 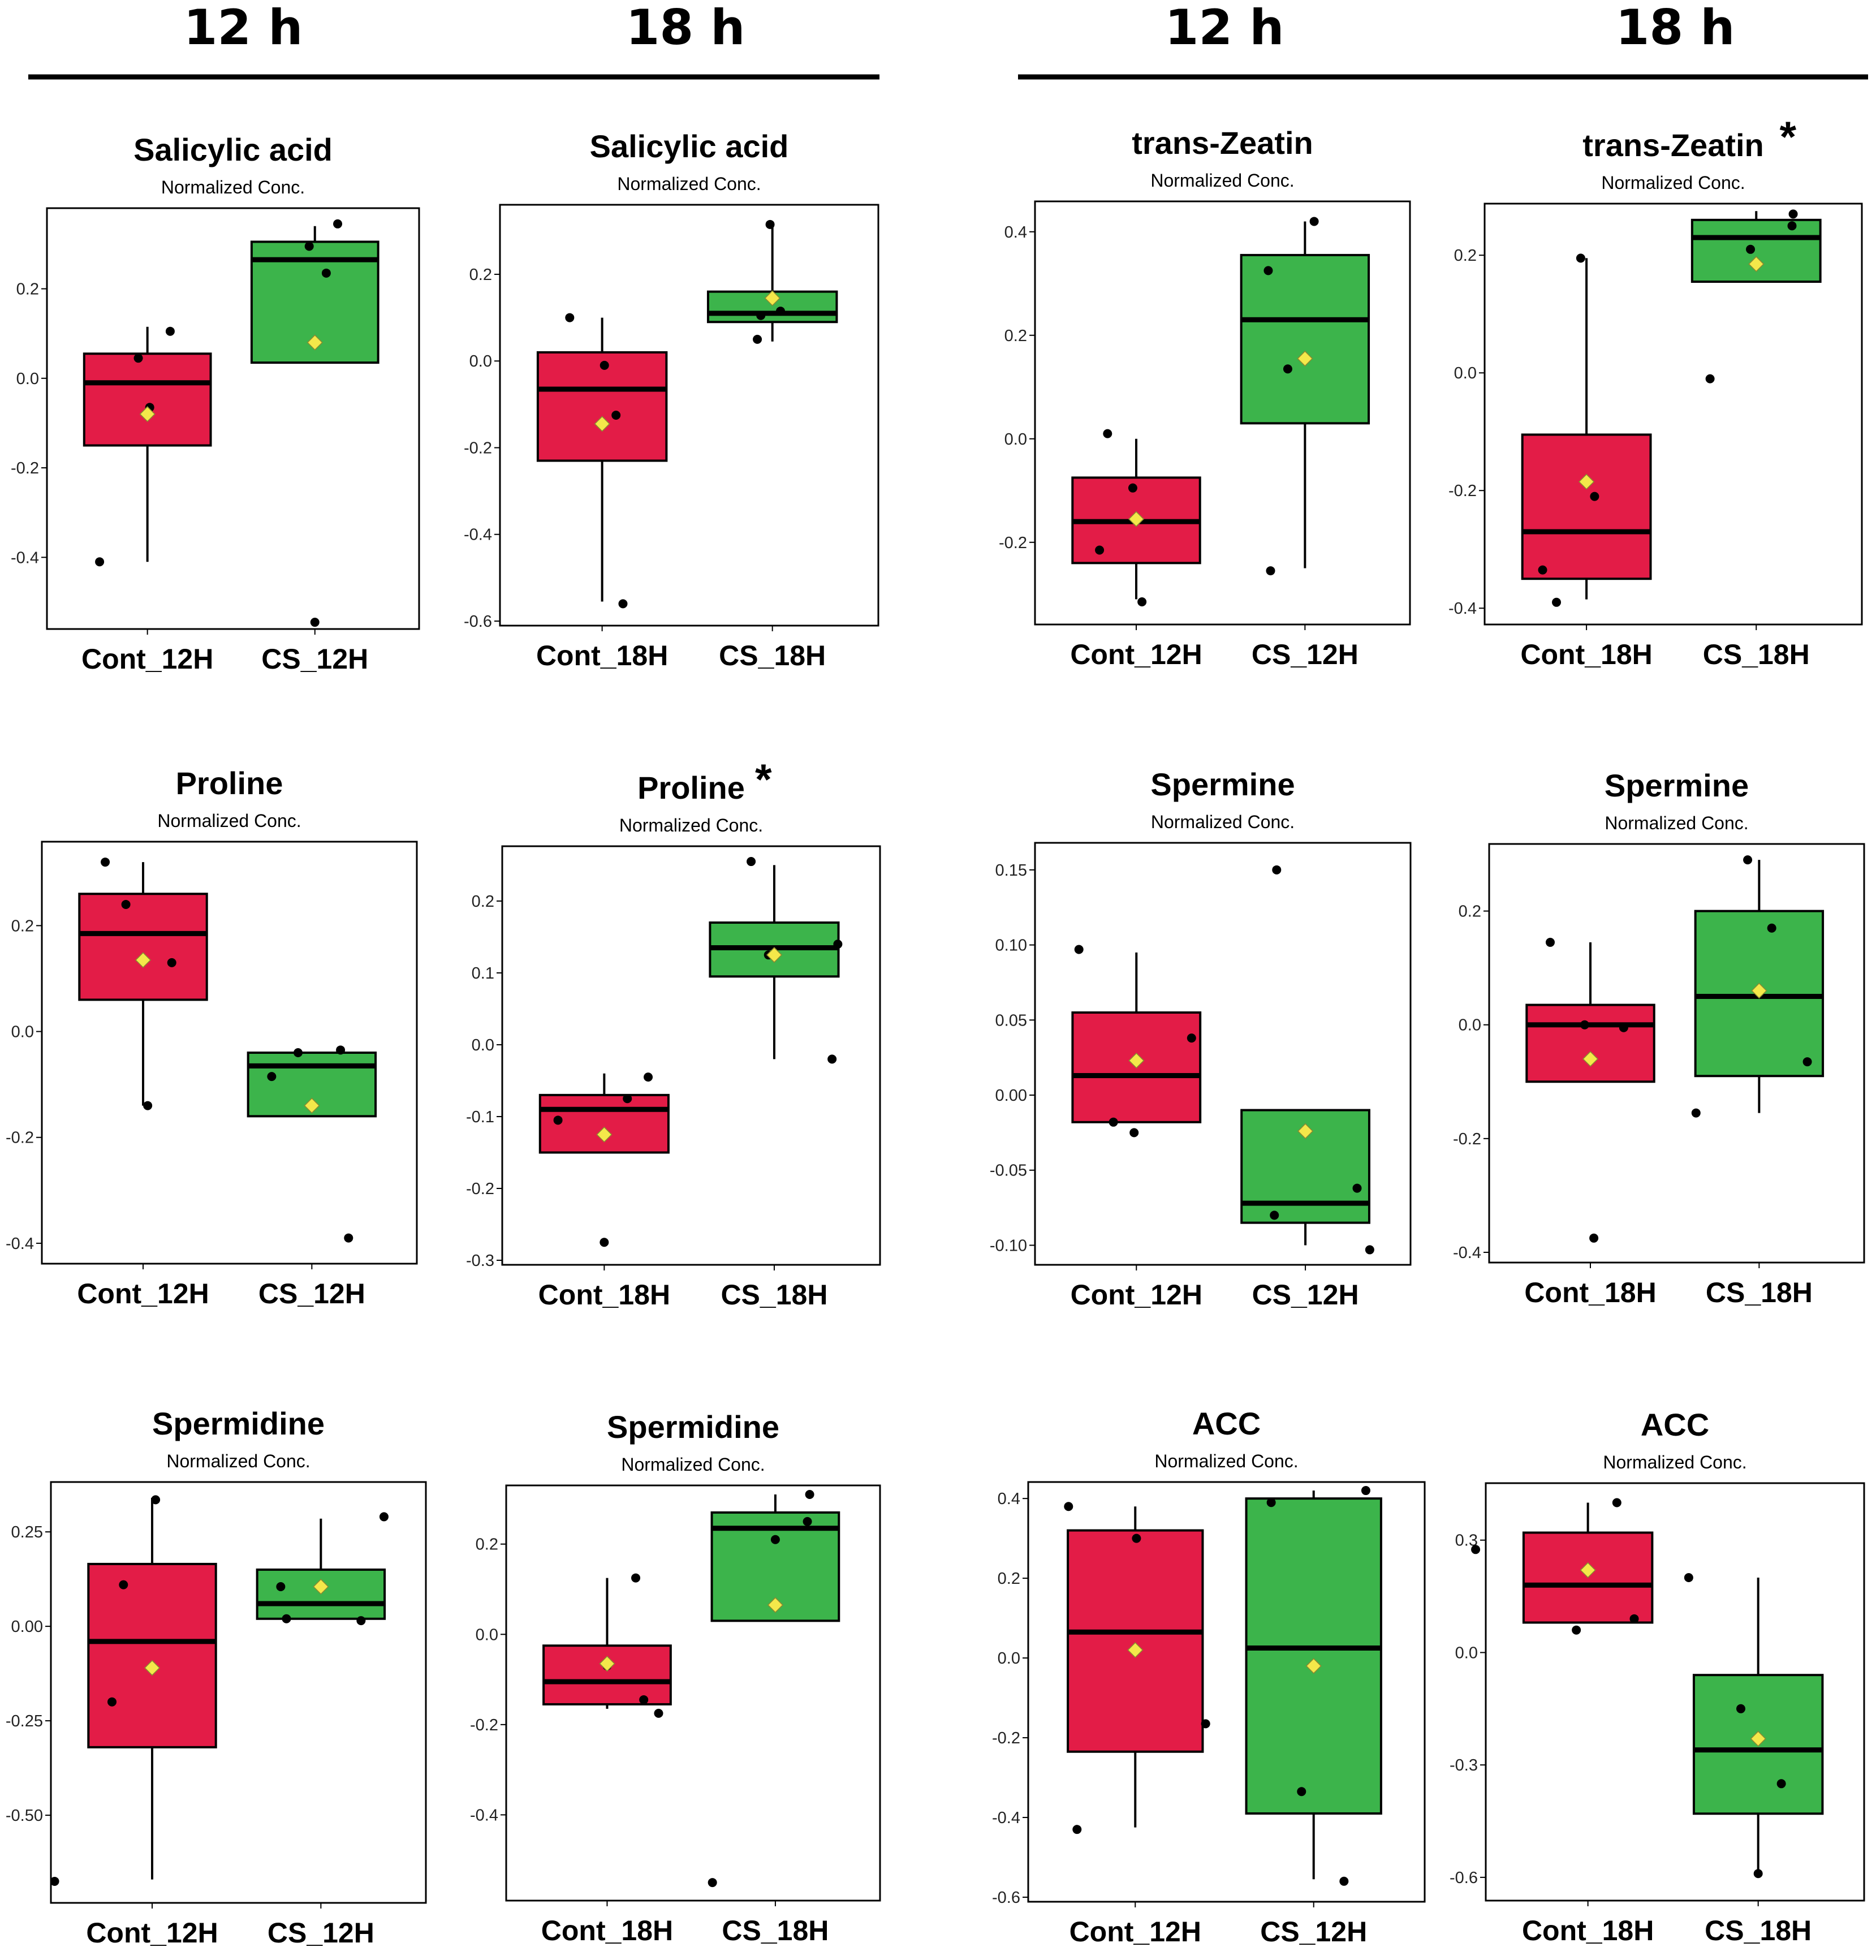 What do you see at coordinates (1313, 1932) in the screenshot?
I see `x-category-label: CS_12H` at bounding box center [1313, 1932].